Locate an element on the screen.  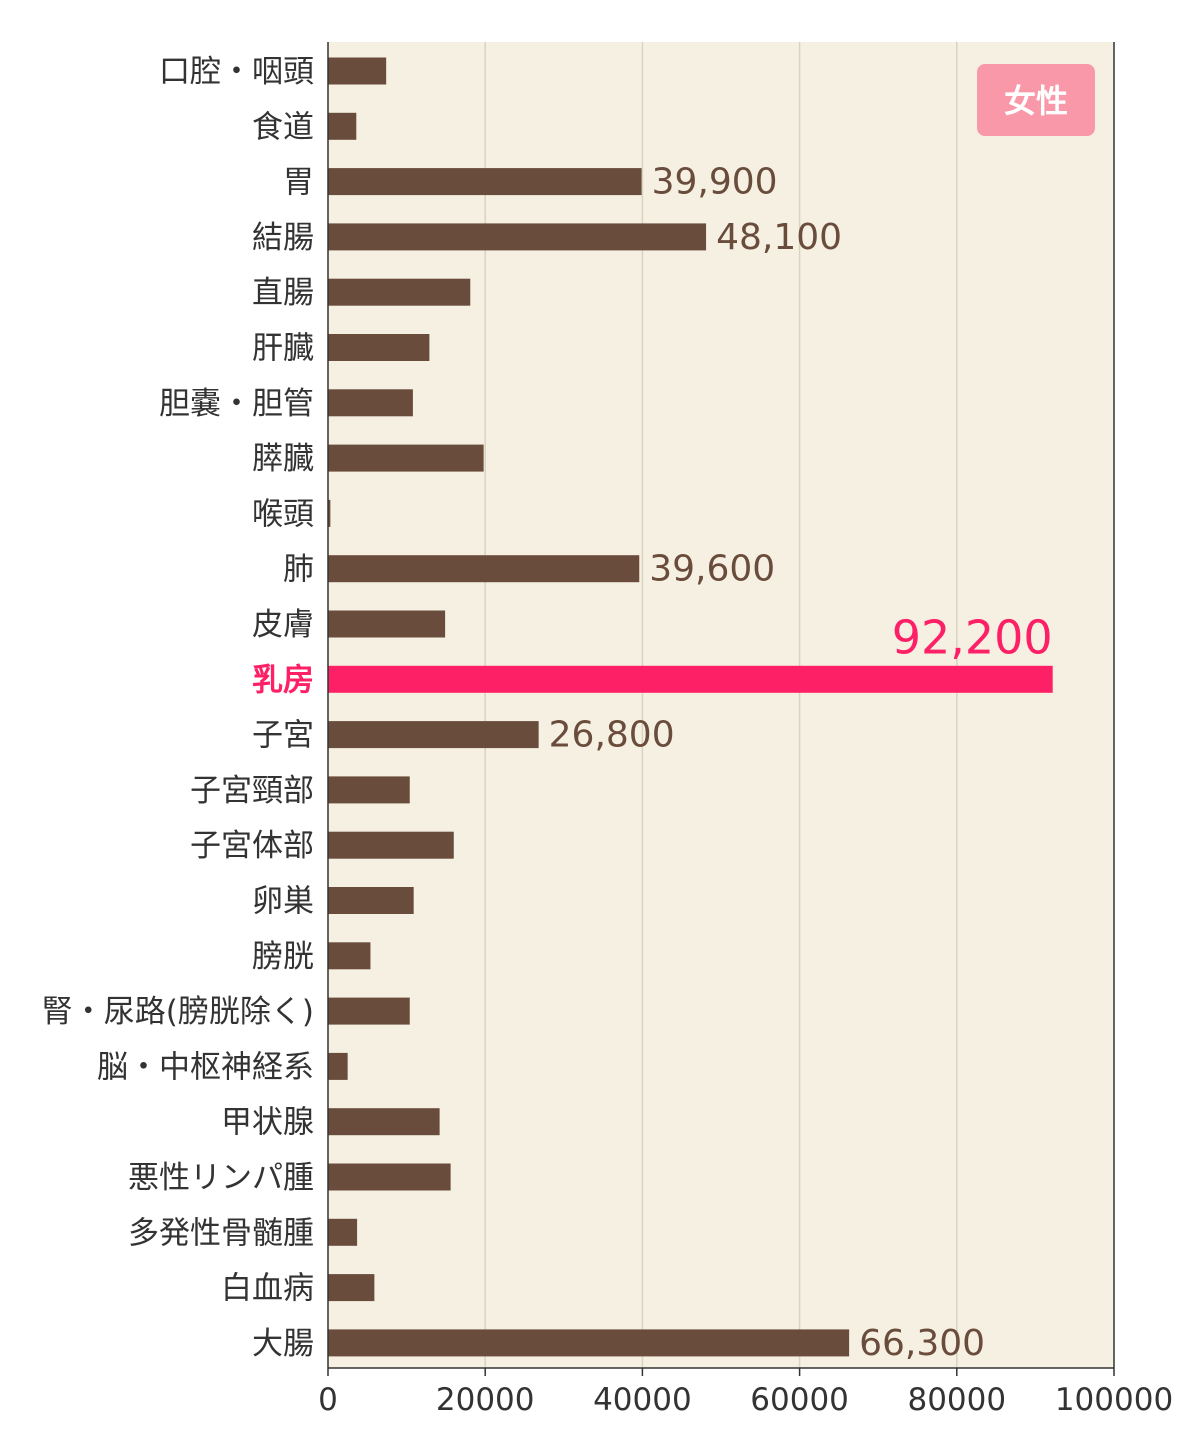
data-label: 39,600 is located at coordinates (712, 569).